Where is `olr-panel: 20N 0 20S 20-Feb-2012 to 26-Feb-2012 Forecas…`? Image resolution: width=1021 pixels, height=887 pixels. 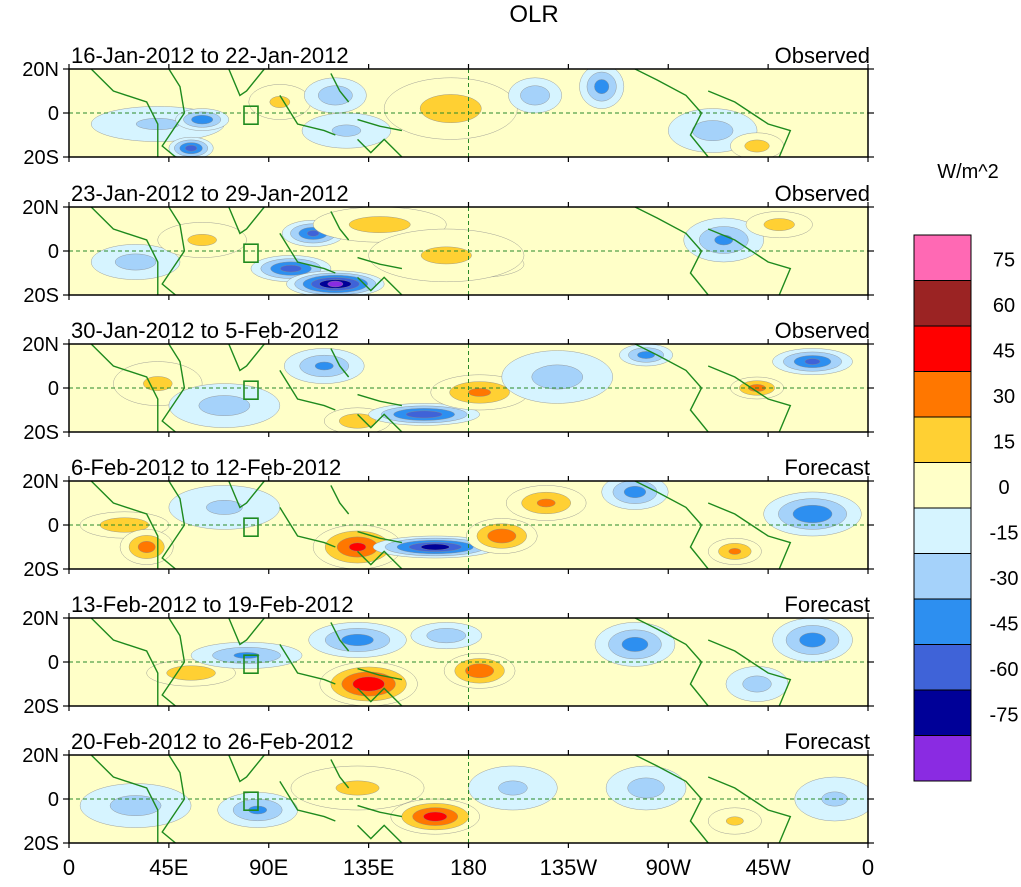 olr-panel: 20N 0 20S 20-Feb-2012 to 26-Feb-2012 Forecas… is located at coordinates (448, 792).